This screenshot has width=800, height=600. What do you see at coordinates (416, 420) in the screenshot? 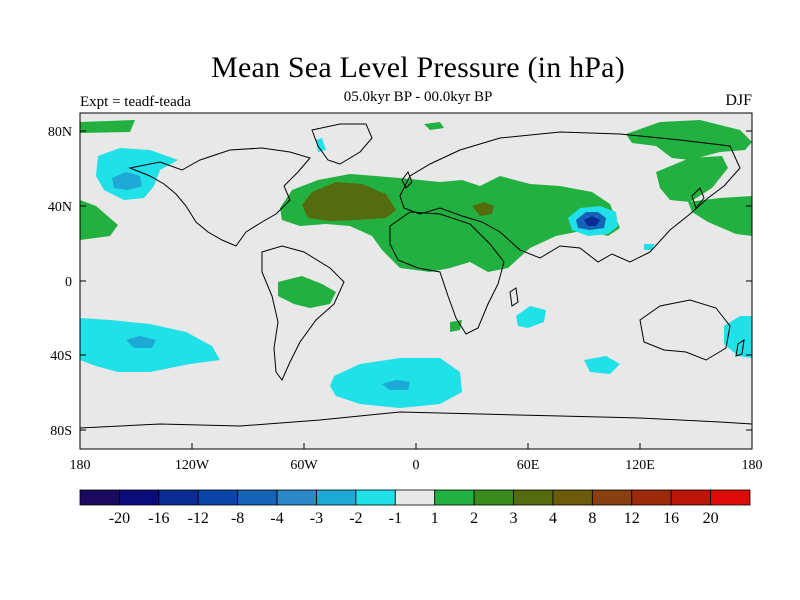
I see `coastline-antarctica` at bounding box center [416, 420].